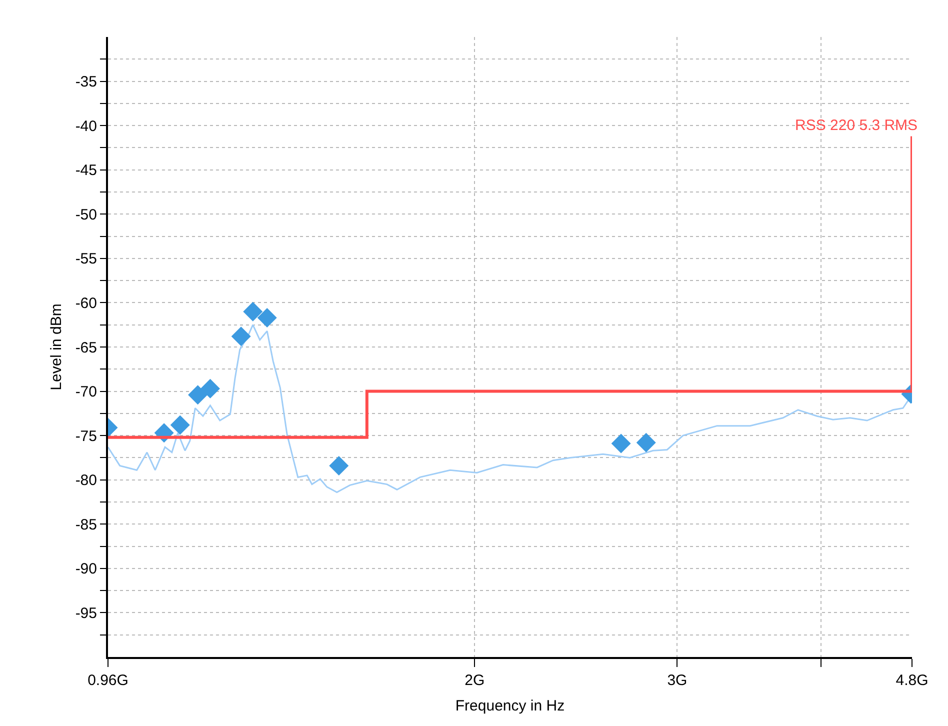  What do you see at coordinates (912, 680) in the screenshot?
I see `x-tick-label: 4.8G` at bounding box center [912, 680].